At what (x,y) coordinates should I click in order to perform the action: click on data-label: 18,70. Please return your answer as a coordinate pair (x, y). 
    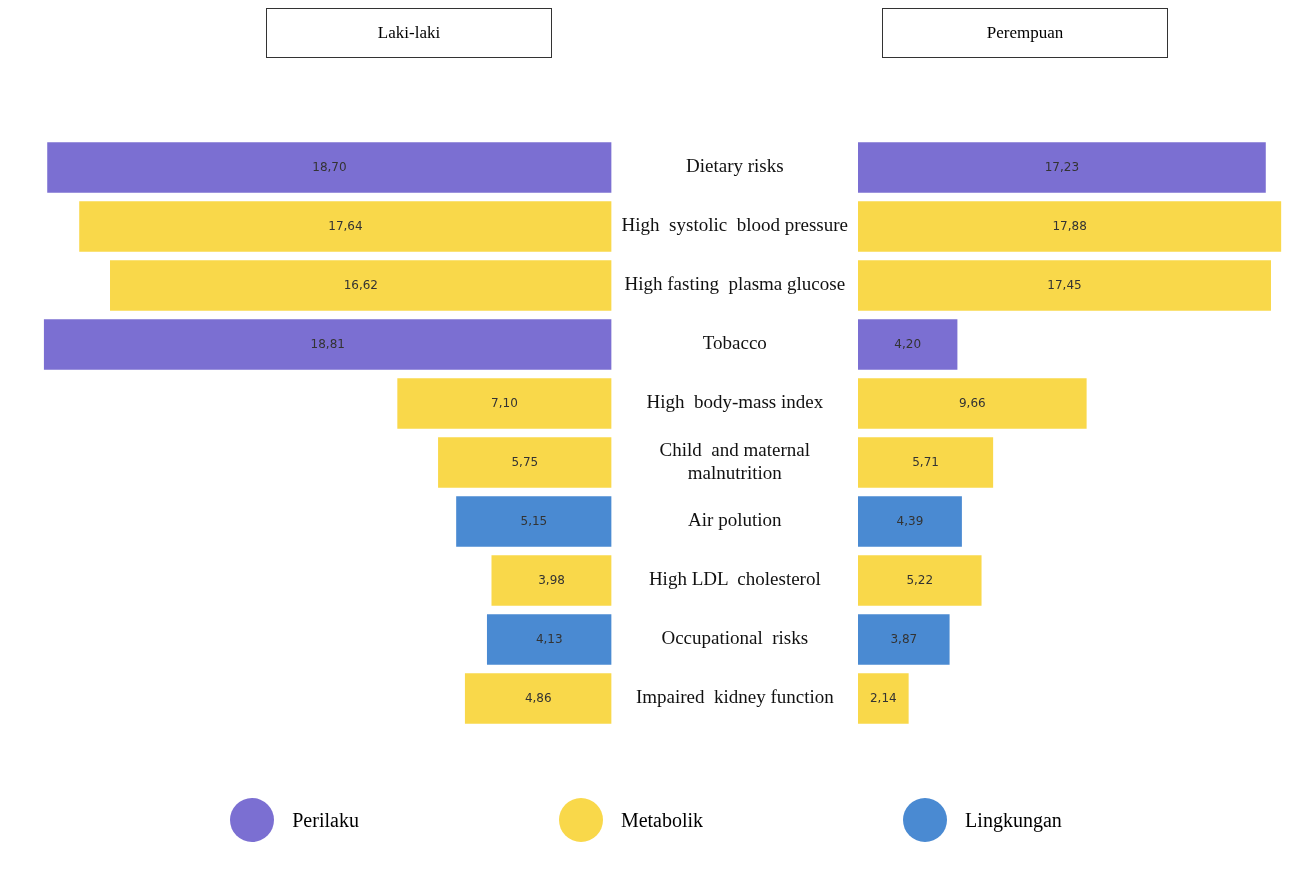
    Looking at the image, I should click on (329, 166).